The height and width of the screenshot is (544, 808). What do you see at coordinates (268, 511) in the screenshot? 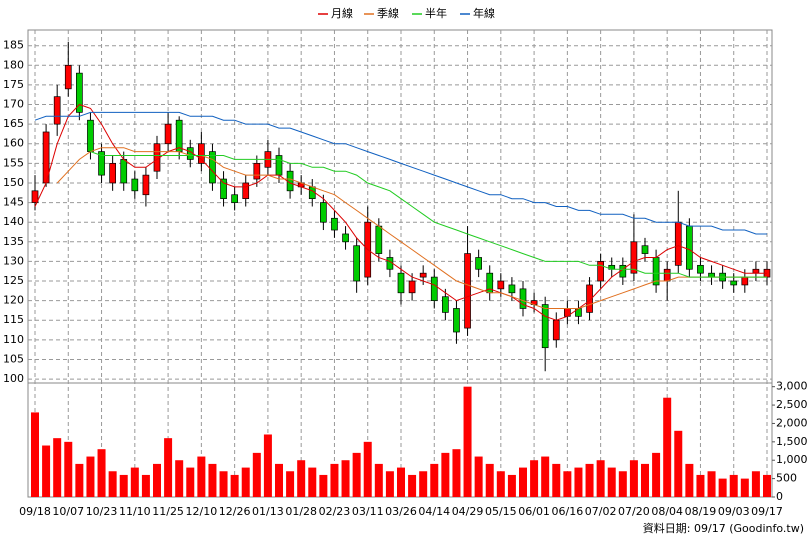
I see `x-tick-label: 01/13` at bounding box center [268, 511].